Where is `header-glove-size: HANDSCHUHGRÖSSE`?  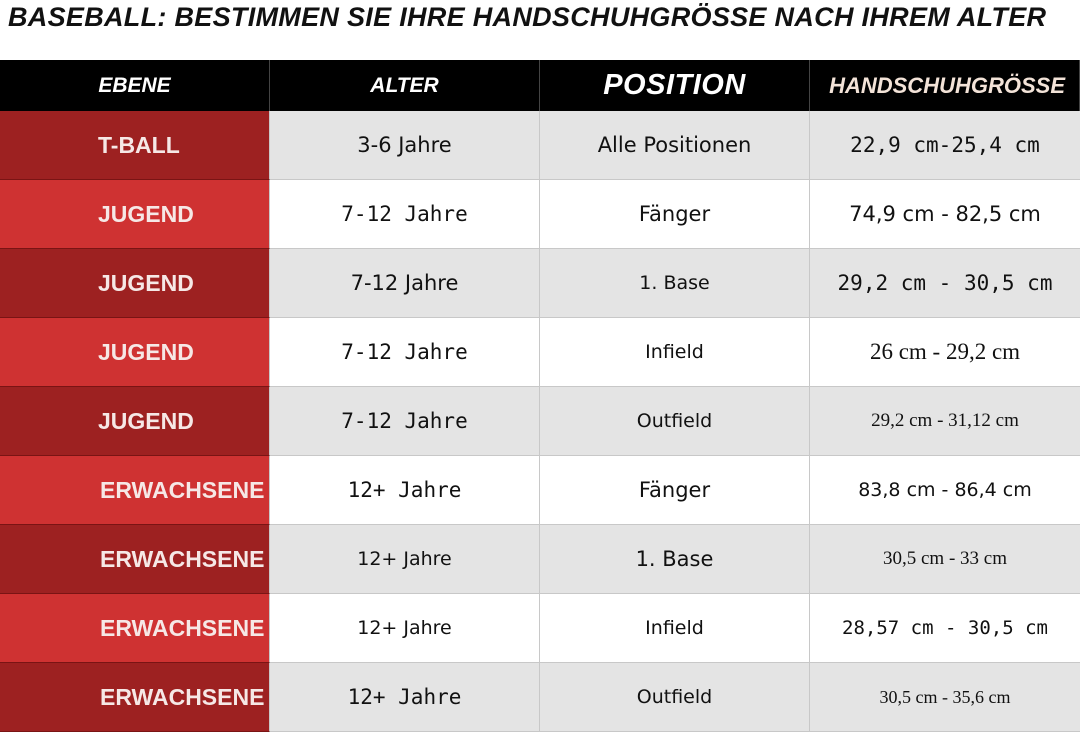 header-glove-size: HANDSCHUHGRÖSSE is located at coordinates (945, 85).